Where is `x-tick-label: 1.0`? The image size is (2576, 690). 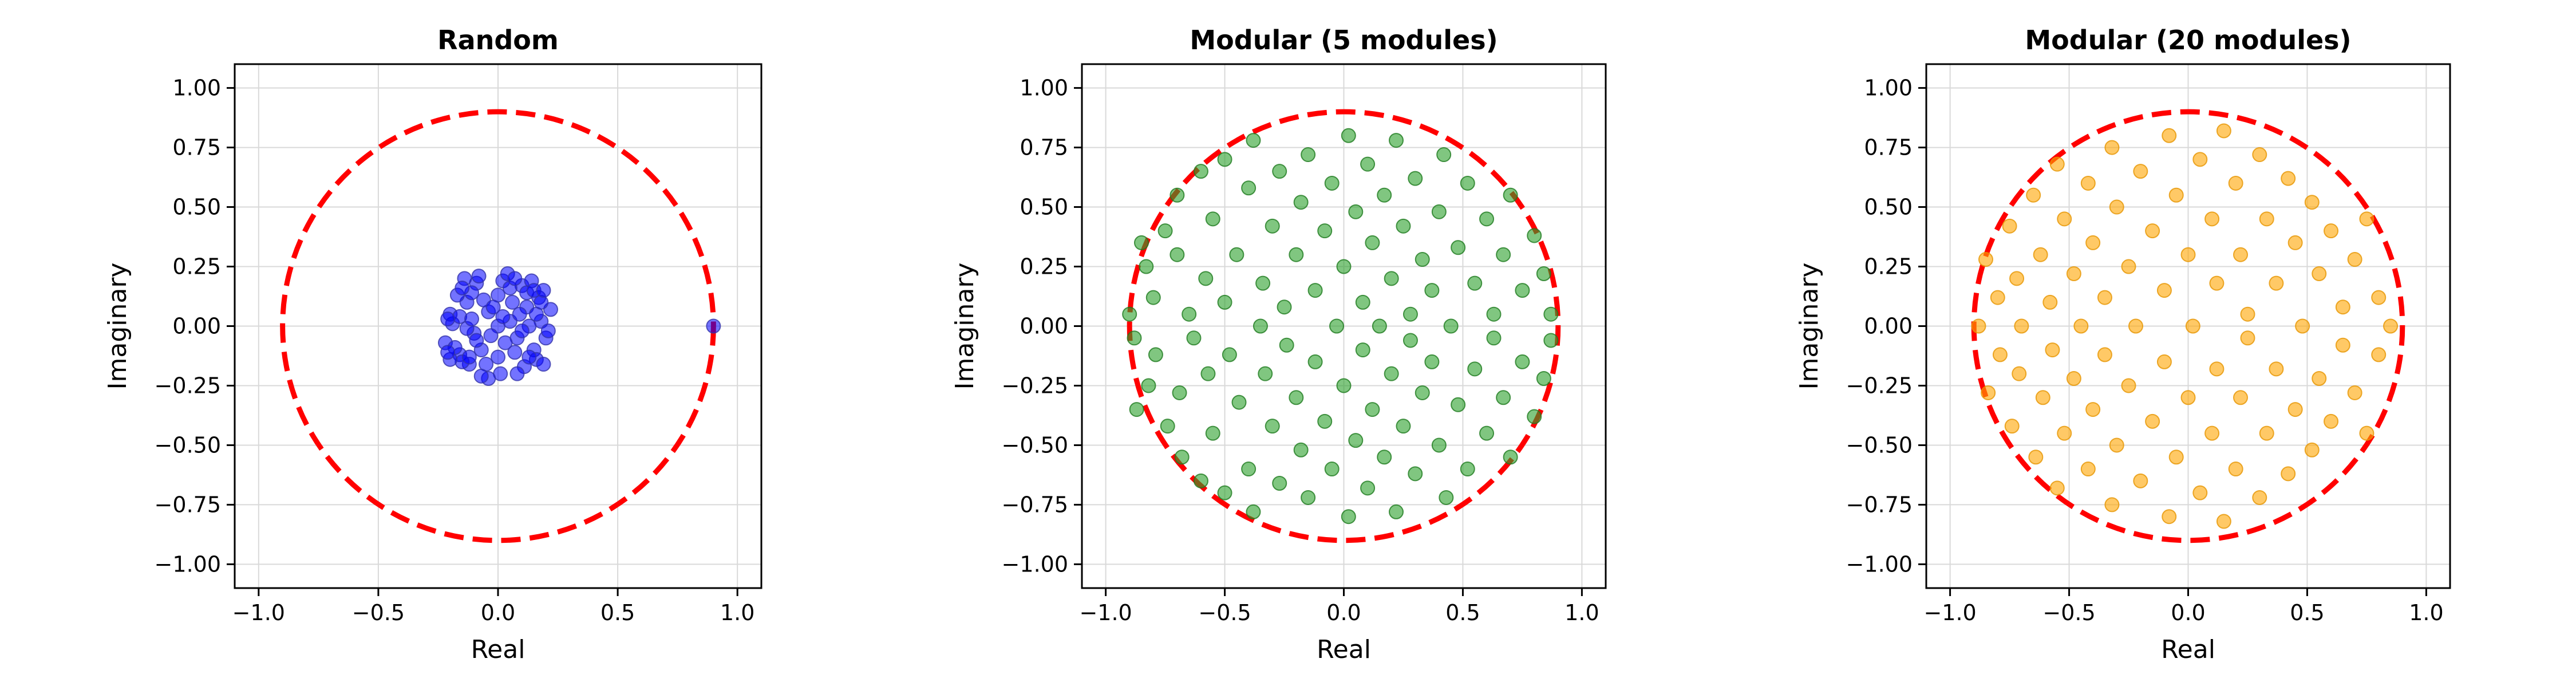
x-tick-label: 1.0 is located at coordinates (2426, 612).